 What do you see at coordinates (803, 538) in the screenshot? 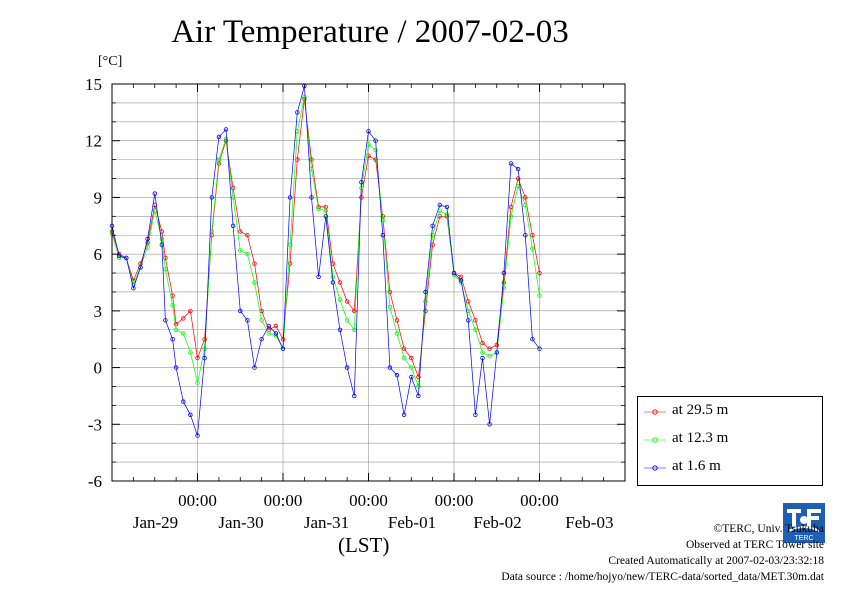
I see `logo-text: TERC` at bounding box center [803, 538].